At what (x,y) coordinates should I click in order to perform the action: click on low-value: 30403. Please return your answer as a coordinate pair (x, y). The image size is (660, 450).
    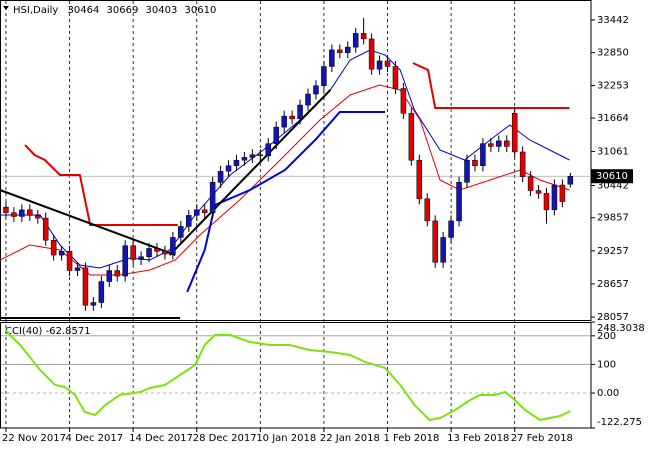
    Looking at the image, I should click on (162, 10).